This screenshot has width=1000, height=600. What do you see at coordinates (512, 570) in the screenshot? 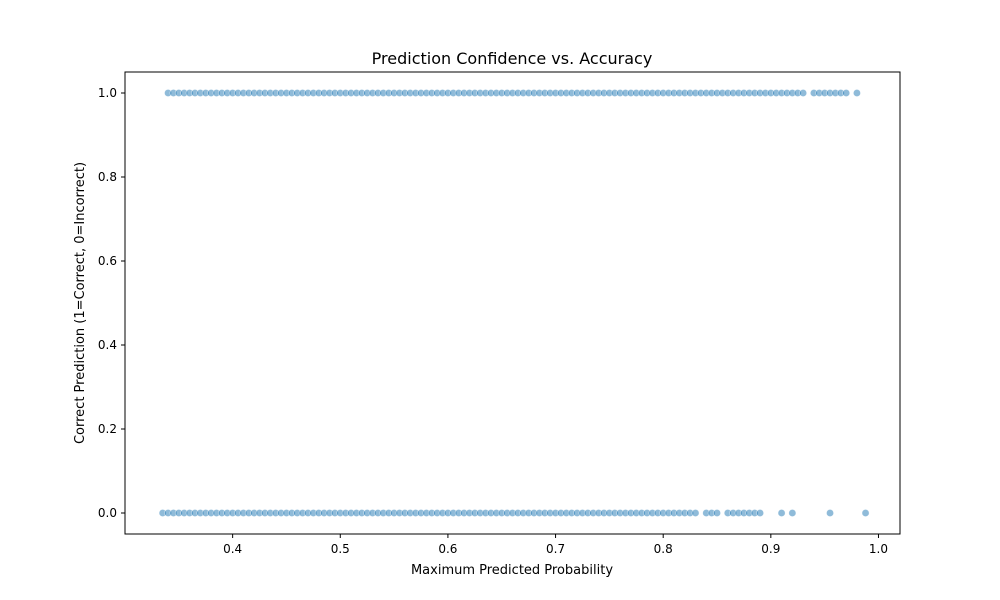
I see `x-axis-label: Maximum Predicted Probability` at bounding box center [512, 570].